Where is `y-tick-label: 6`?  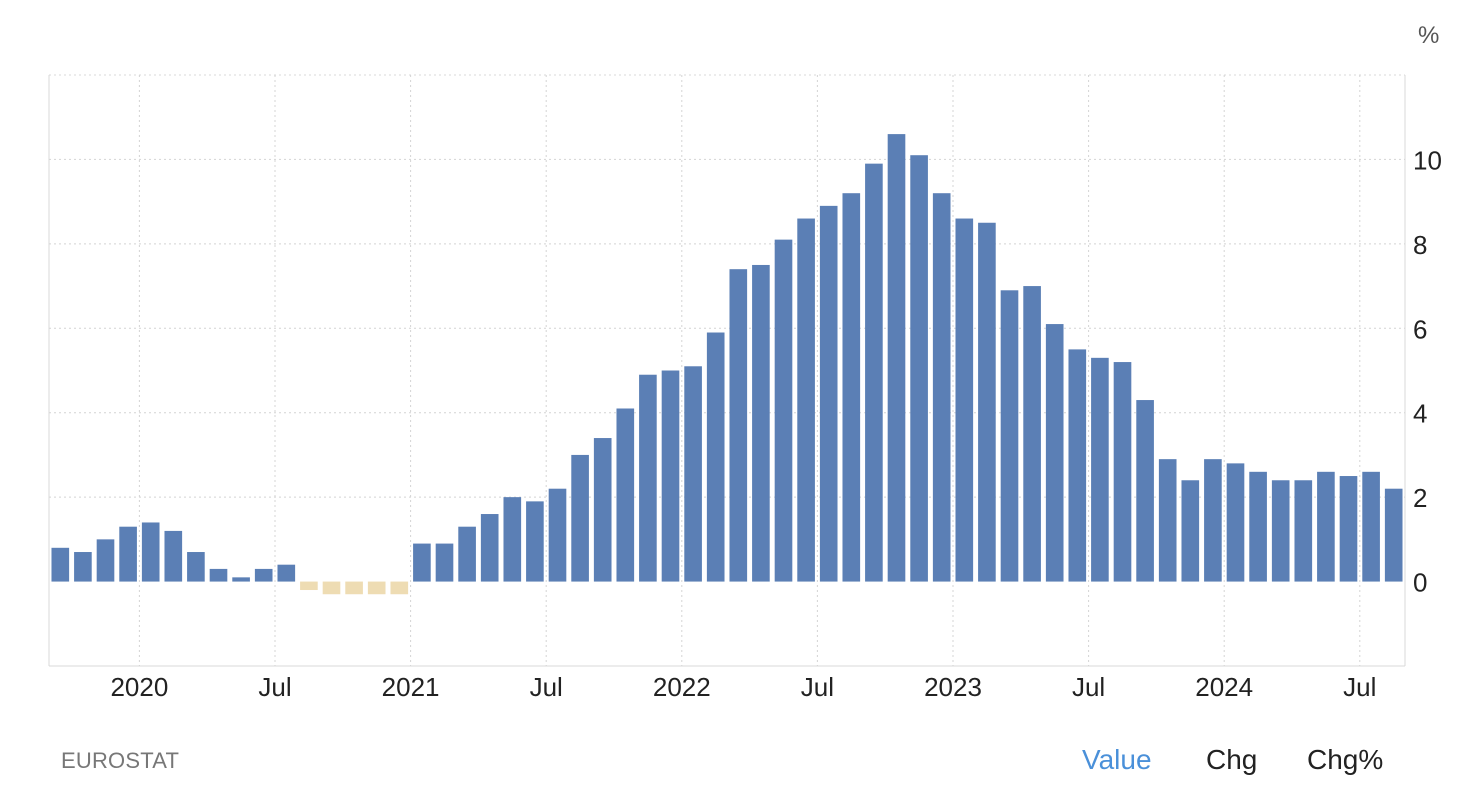 y-tick-label: 6 is located at coordinates (1420, 329).